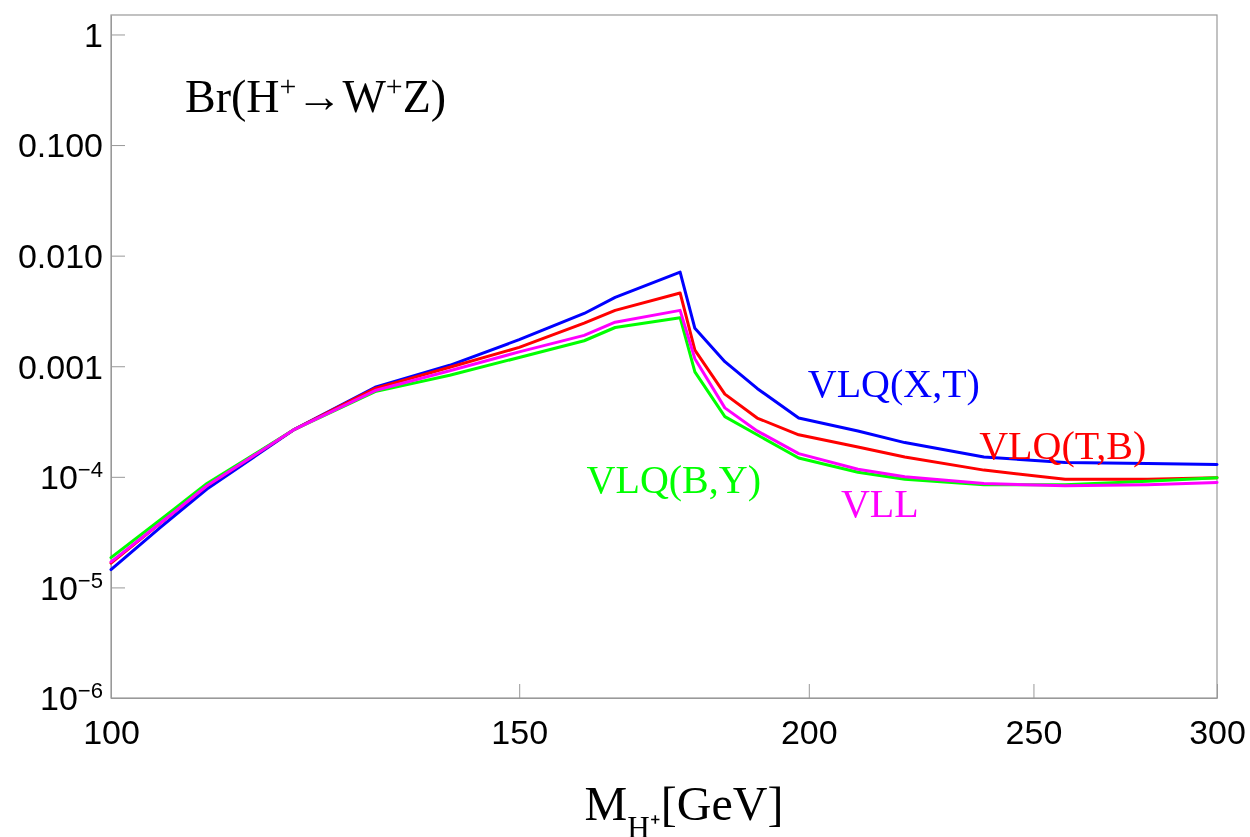 This screenshot has width=1250, height=837. Describe the element at coordinates (520, 732) in the screenshot. I see `x-tick-label: 150` at that location.